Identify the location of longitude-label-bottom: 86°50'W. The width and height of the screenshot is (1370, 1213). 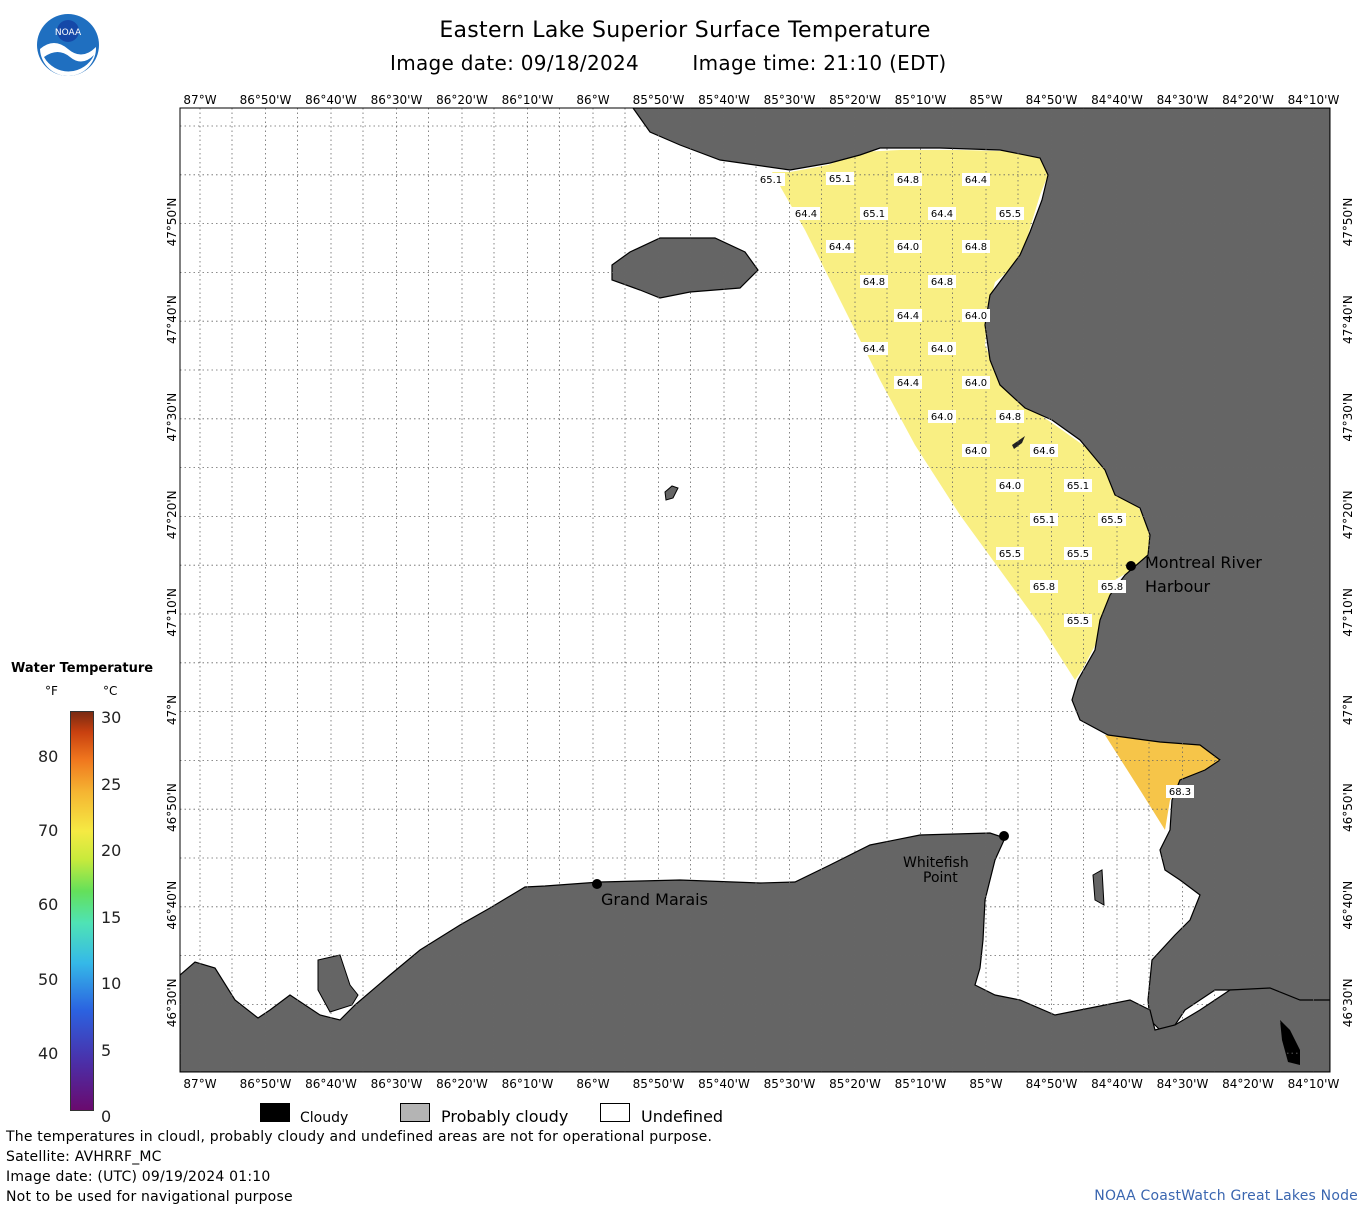
(266, 1084).